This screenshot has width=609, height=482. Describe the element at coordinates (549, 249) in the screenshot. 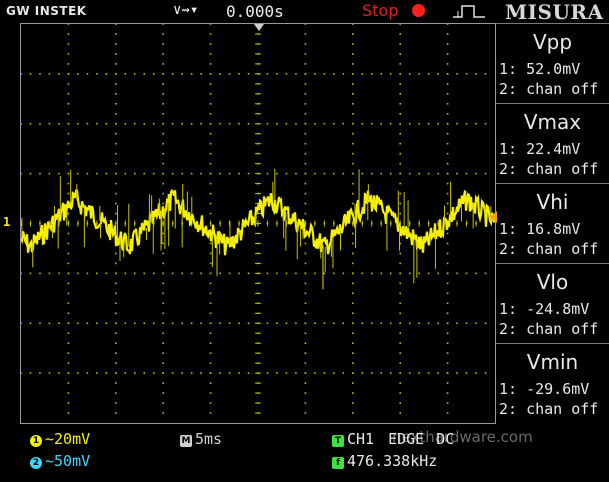

I see `measurement-ch2-value: 2: chan off` at that location.